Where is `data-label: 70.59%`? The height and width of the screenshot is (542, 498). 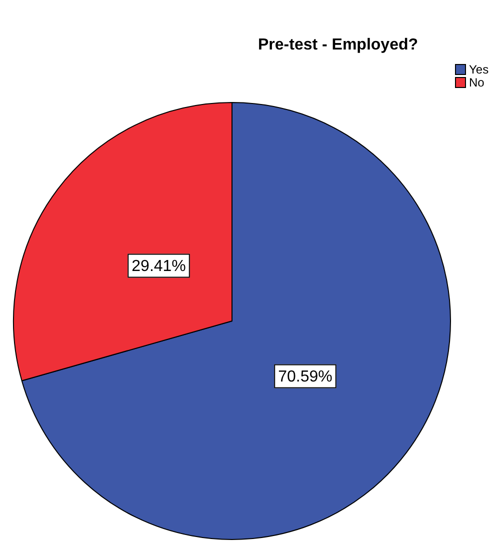 data-label: 70.59% is located at coordinates (305, 377).